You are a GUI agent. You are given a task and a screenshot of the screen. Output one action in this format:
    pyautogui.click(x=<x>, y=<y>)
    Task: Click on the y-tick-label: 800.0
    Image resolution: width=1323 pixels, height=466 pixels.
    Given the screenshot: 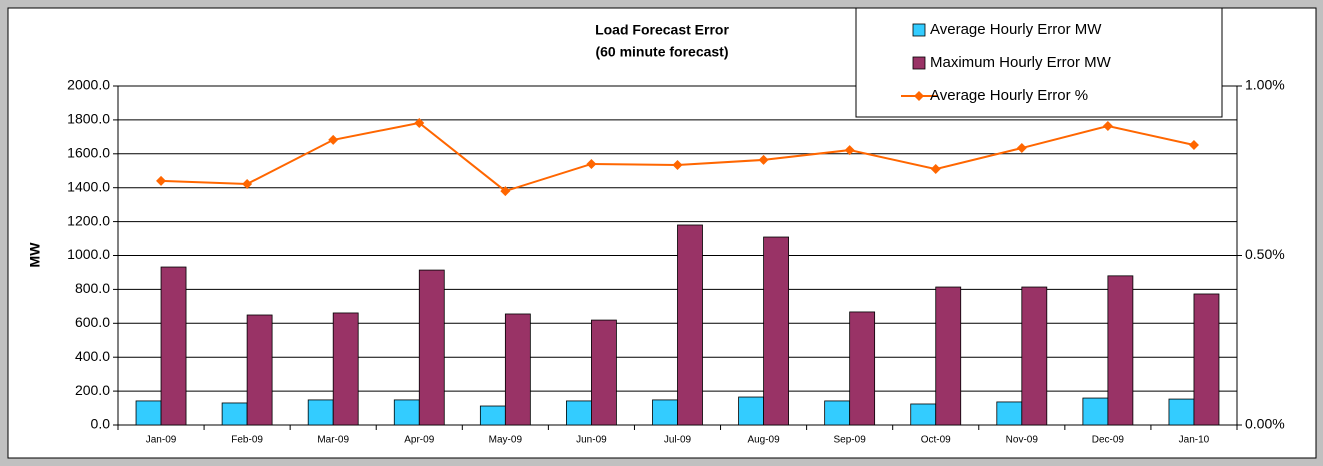 What is the action you would take?
    pyautogui.click(x=92, y=288)
    